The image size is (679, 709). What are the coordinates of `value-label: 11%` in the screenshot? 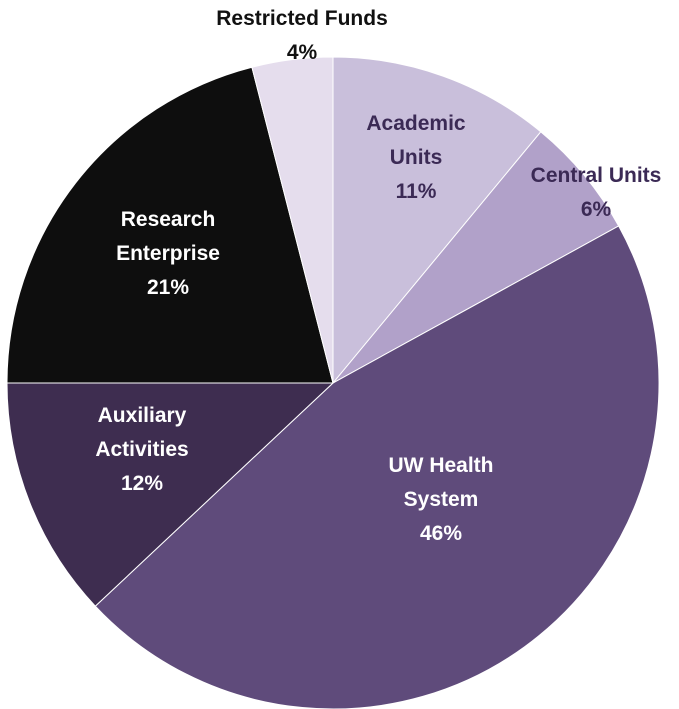 It's located at (416, 191).